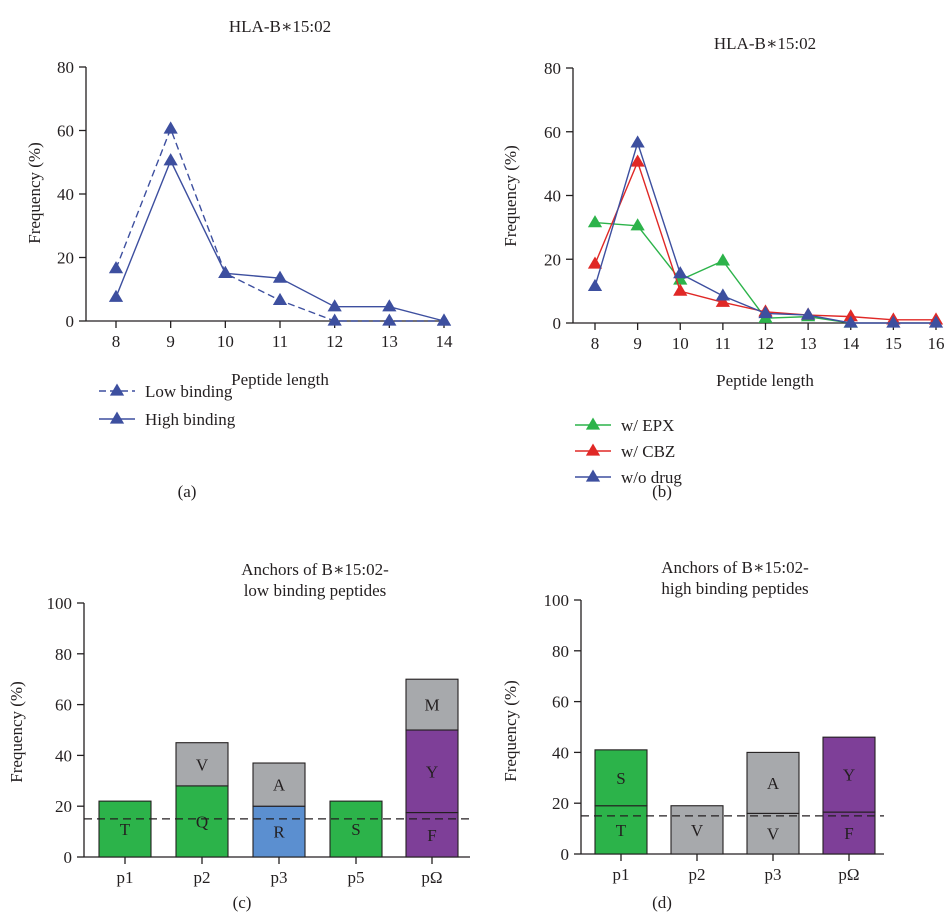 This screenshot has height=923, width=947. I want to click on legend: Low binding High binding, so click(167, 405).